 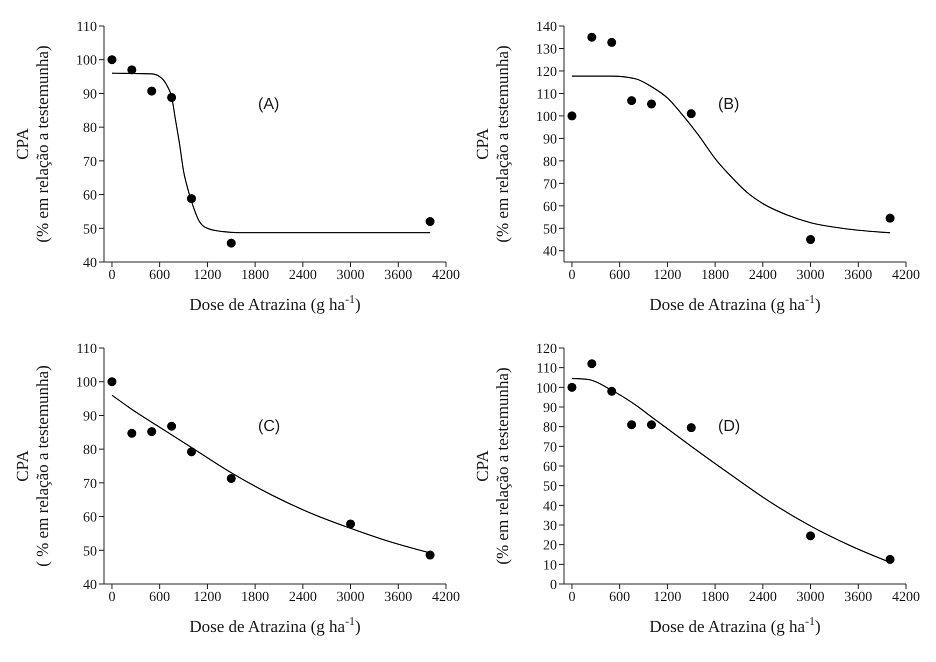 I want to click on y-tick-label: 140, so click(x=546, y=27).